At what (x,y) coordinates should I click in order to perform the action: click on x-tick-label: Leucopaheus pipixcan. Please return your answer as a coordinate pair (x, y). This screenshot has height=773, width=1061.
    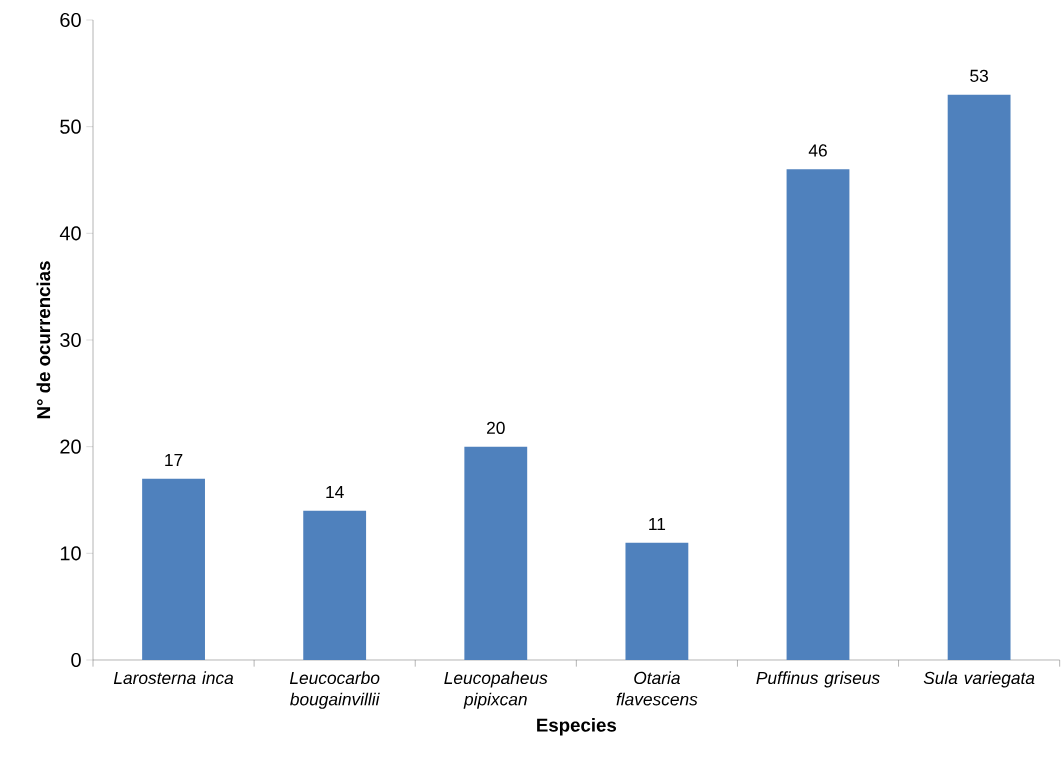
    Looking at the image, I should click on (496, 690).